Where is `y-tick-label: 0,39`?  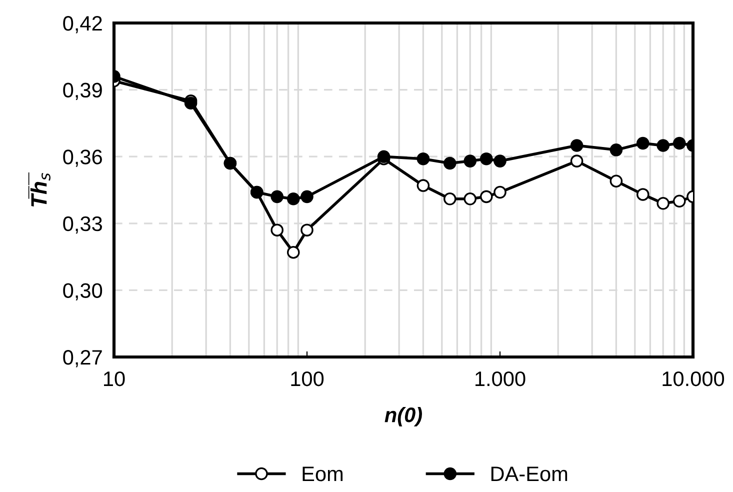
y-tick-label: 0,39 is located at coordinates (82, 91).